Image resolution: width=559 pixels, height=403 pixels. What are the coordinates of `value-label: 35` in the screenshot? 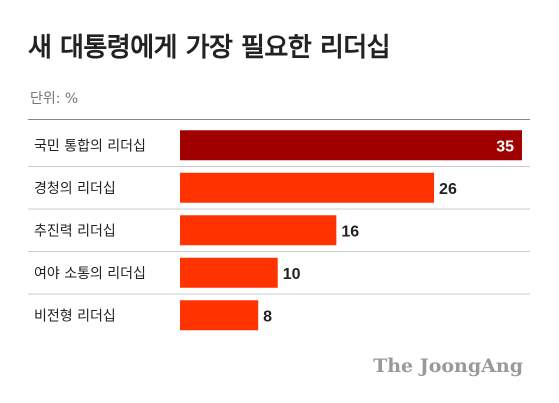 It's located at (505, 146).